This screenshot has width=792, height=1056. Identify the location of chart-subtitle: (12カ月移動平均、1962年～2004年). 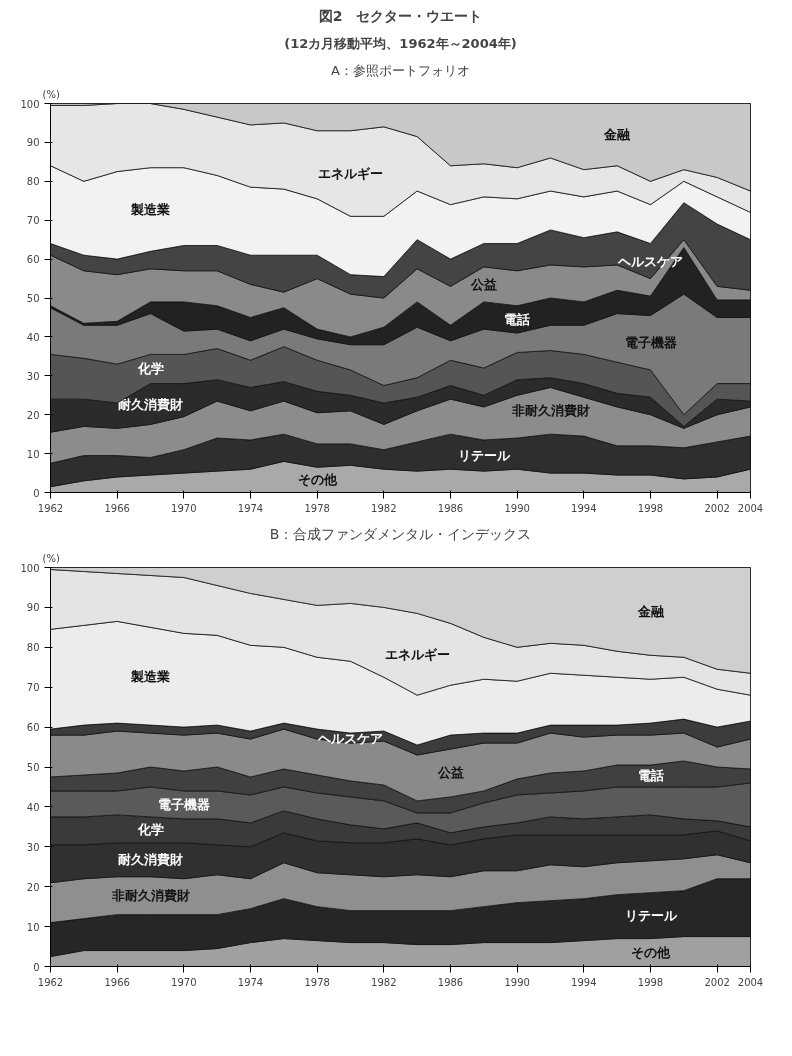
(400, 43).